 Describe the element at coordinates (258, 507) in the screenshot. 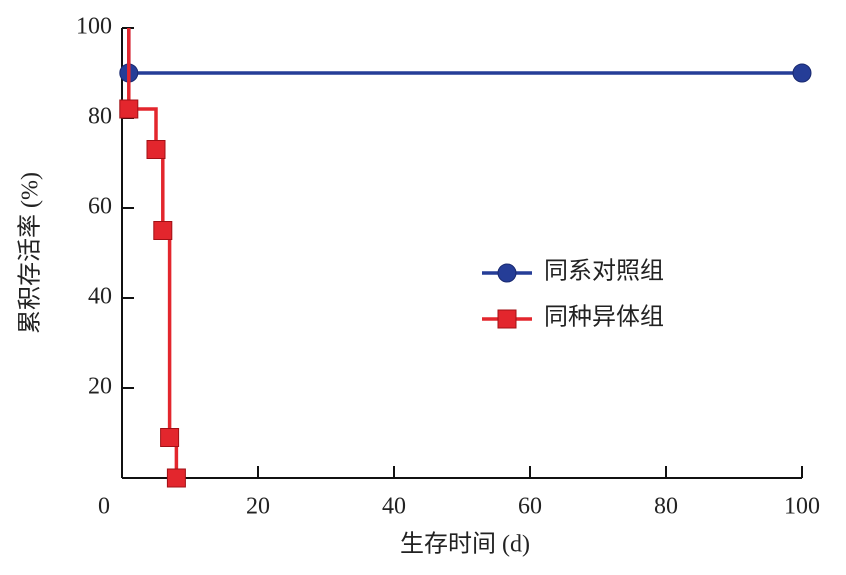

I see `x-tick-label: 20` at that location.